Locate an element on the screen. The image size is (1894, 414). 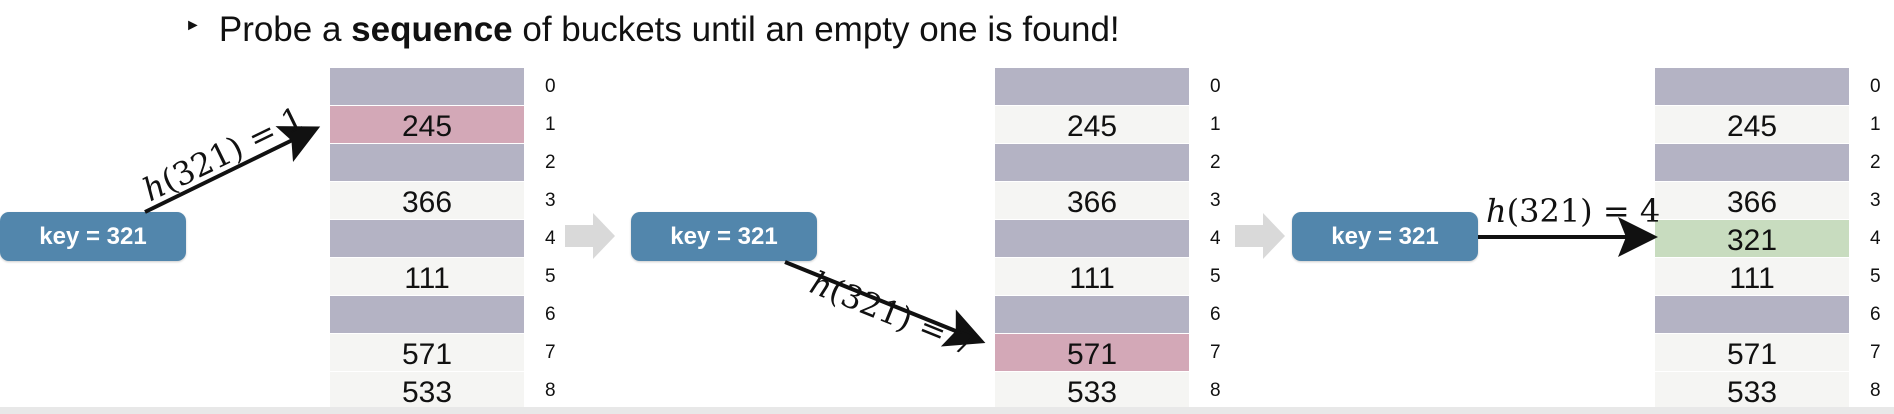
hash-table-step-1: 0 245 1 2 366 3 4 111 5 6 571 7 533 8 is located at coordinates (443, 239).